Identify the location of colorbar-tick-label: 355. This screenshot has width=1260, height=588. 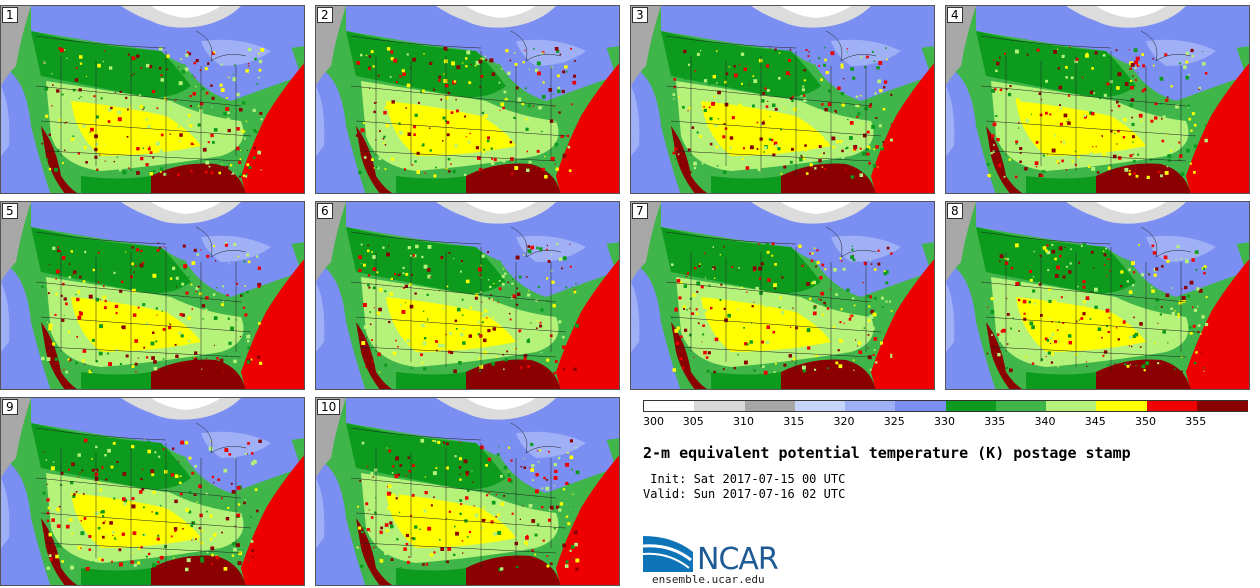
(1196, 421).